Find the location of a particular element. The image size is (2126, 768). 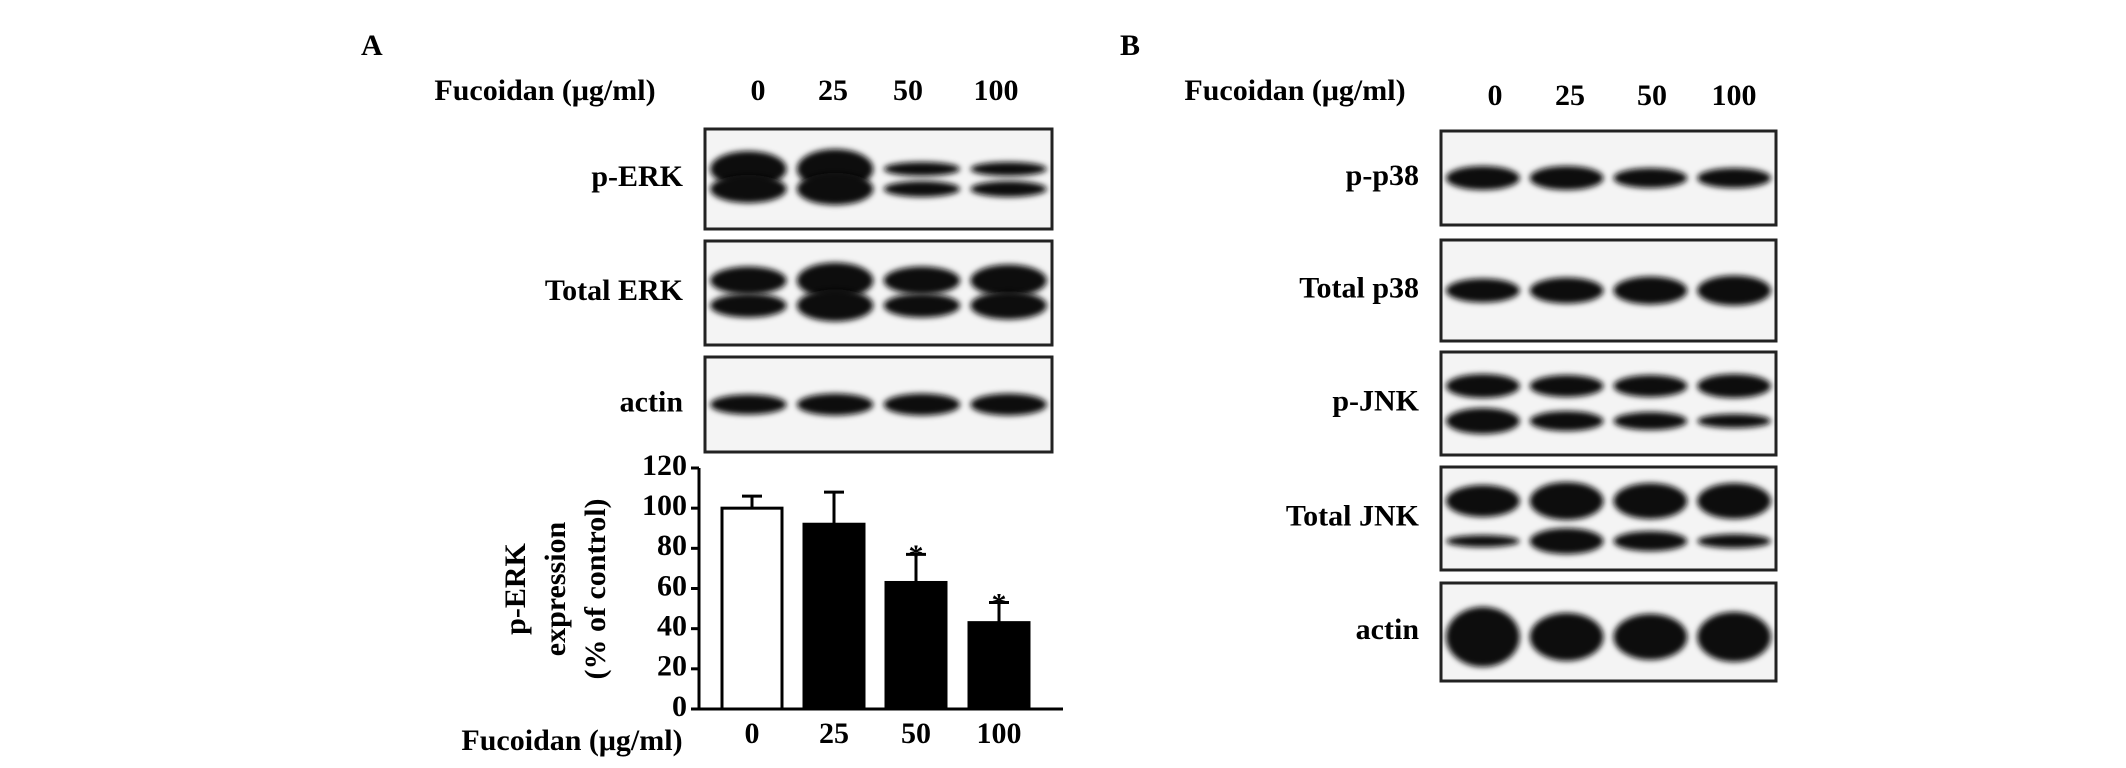

blot-row-label: p-p38 is located at coordinates (1382, 175).